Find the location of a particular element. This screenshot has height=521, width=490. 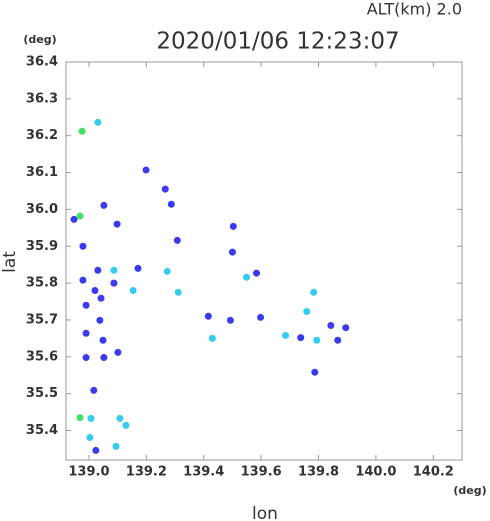

y-axis-label: lat is located at coordinates (10, 262).